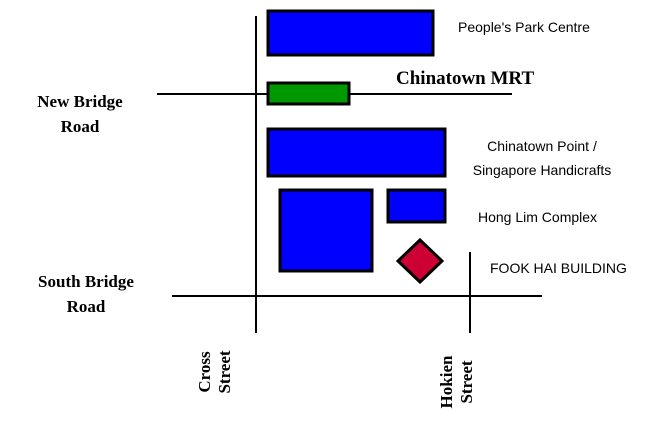 This screenshot has height=421, width=656. I want to click on hokien-street-label-line1: Hokien, so click(446, 381).